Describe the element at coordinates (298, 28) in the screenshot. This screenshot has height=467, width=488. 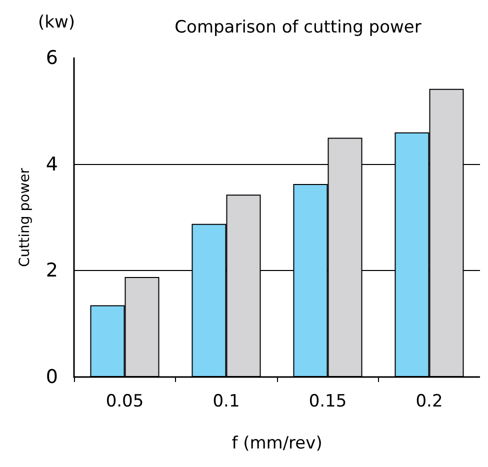
I see `chart-title: Comparison of cutting power` at that location.